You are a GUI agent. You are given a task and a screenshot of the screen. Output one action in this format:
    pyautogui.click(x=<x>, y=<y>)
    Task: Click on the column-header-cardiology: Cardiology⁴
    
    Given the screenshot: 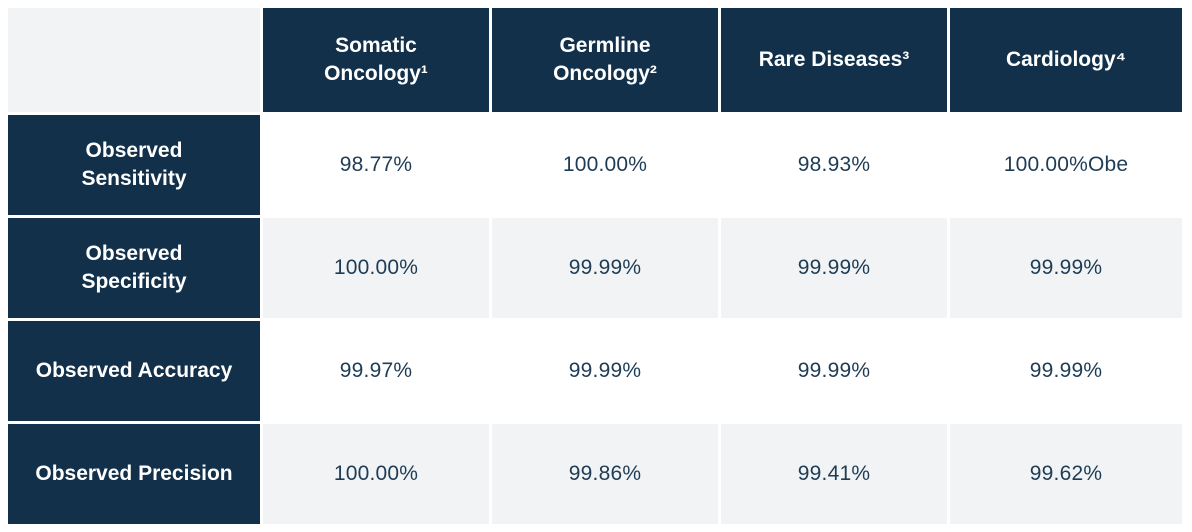 What is the action you would take?
    pyautogui.click(x=1066, y=60)
    